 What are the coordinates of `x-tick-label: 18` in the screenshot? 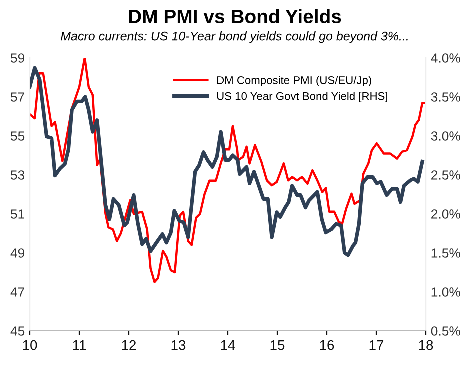 It's located at (426, 345).